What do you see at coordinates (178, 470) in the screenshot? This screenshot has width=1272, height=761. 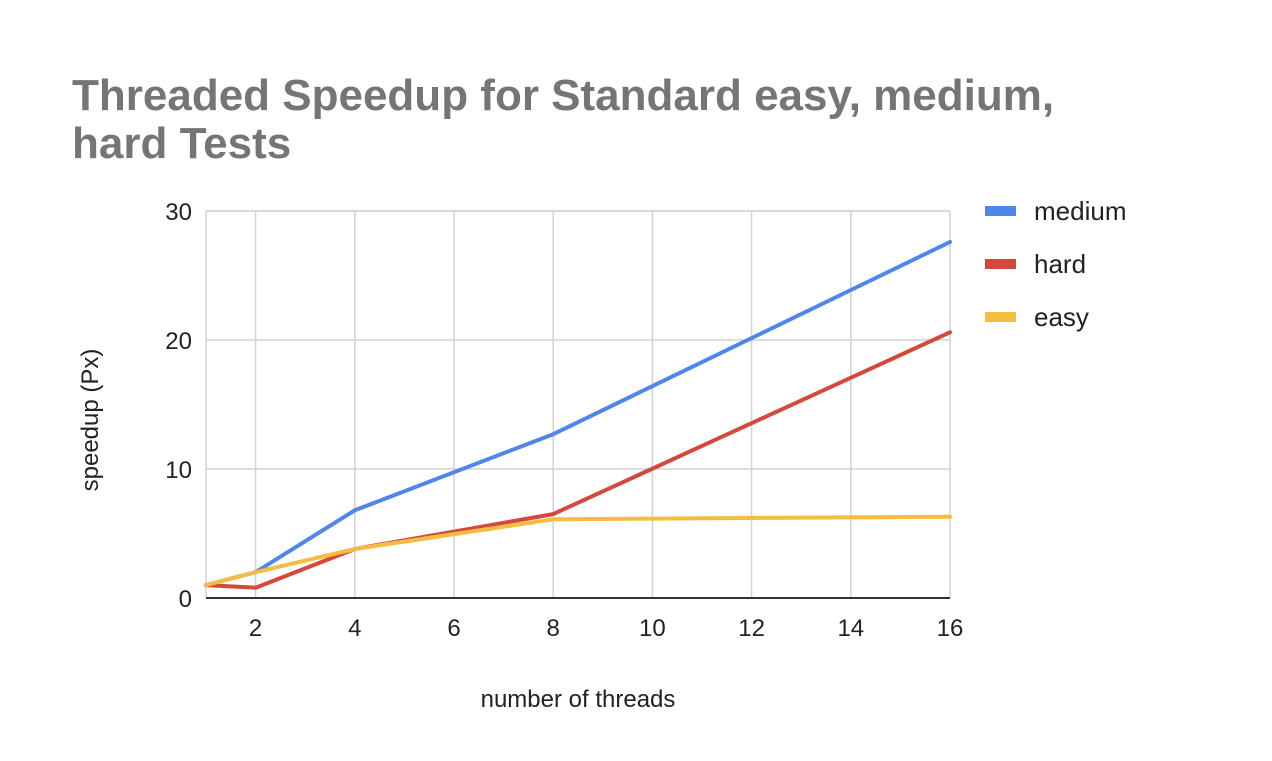 I see `y-tick-label: 10` at bounding box center [178, 470].